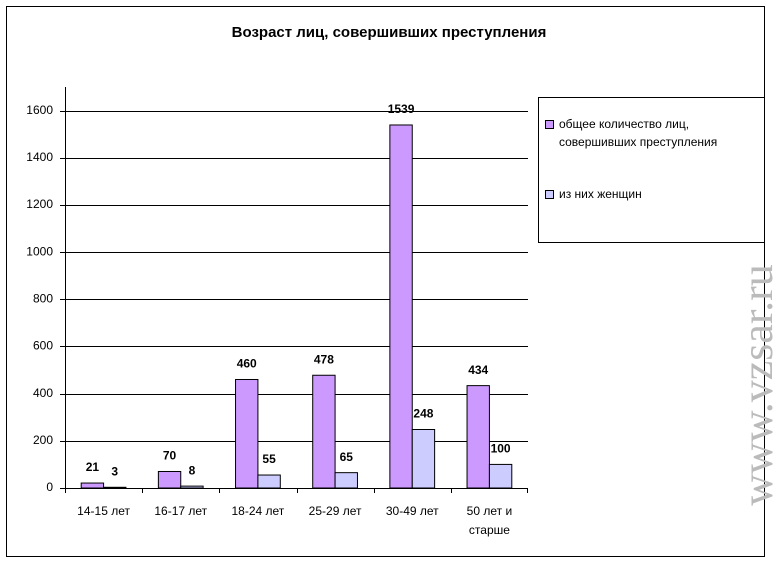 The height and width of the screenshot is (564, 779). I want to click on value-label: 21, so click(93, 467).